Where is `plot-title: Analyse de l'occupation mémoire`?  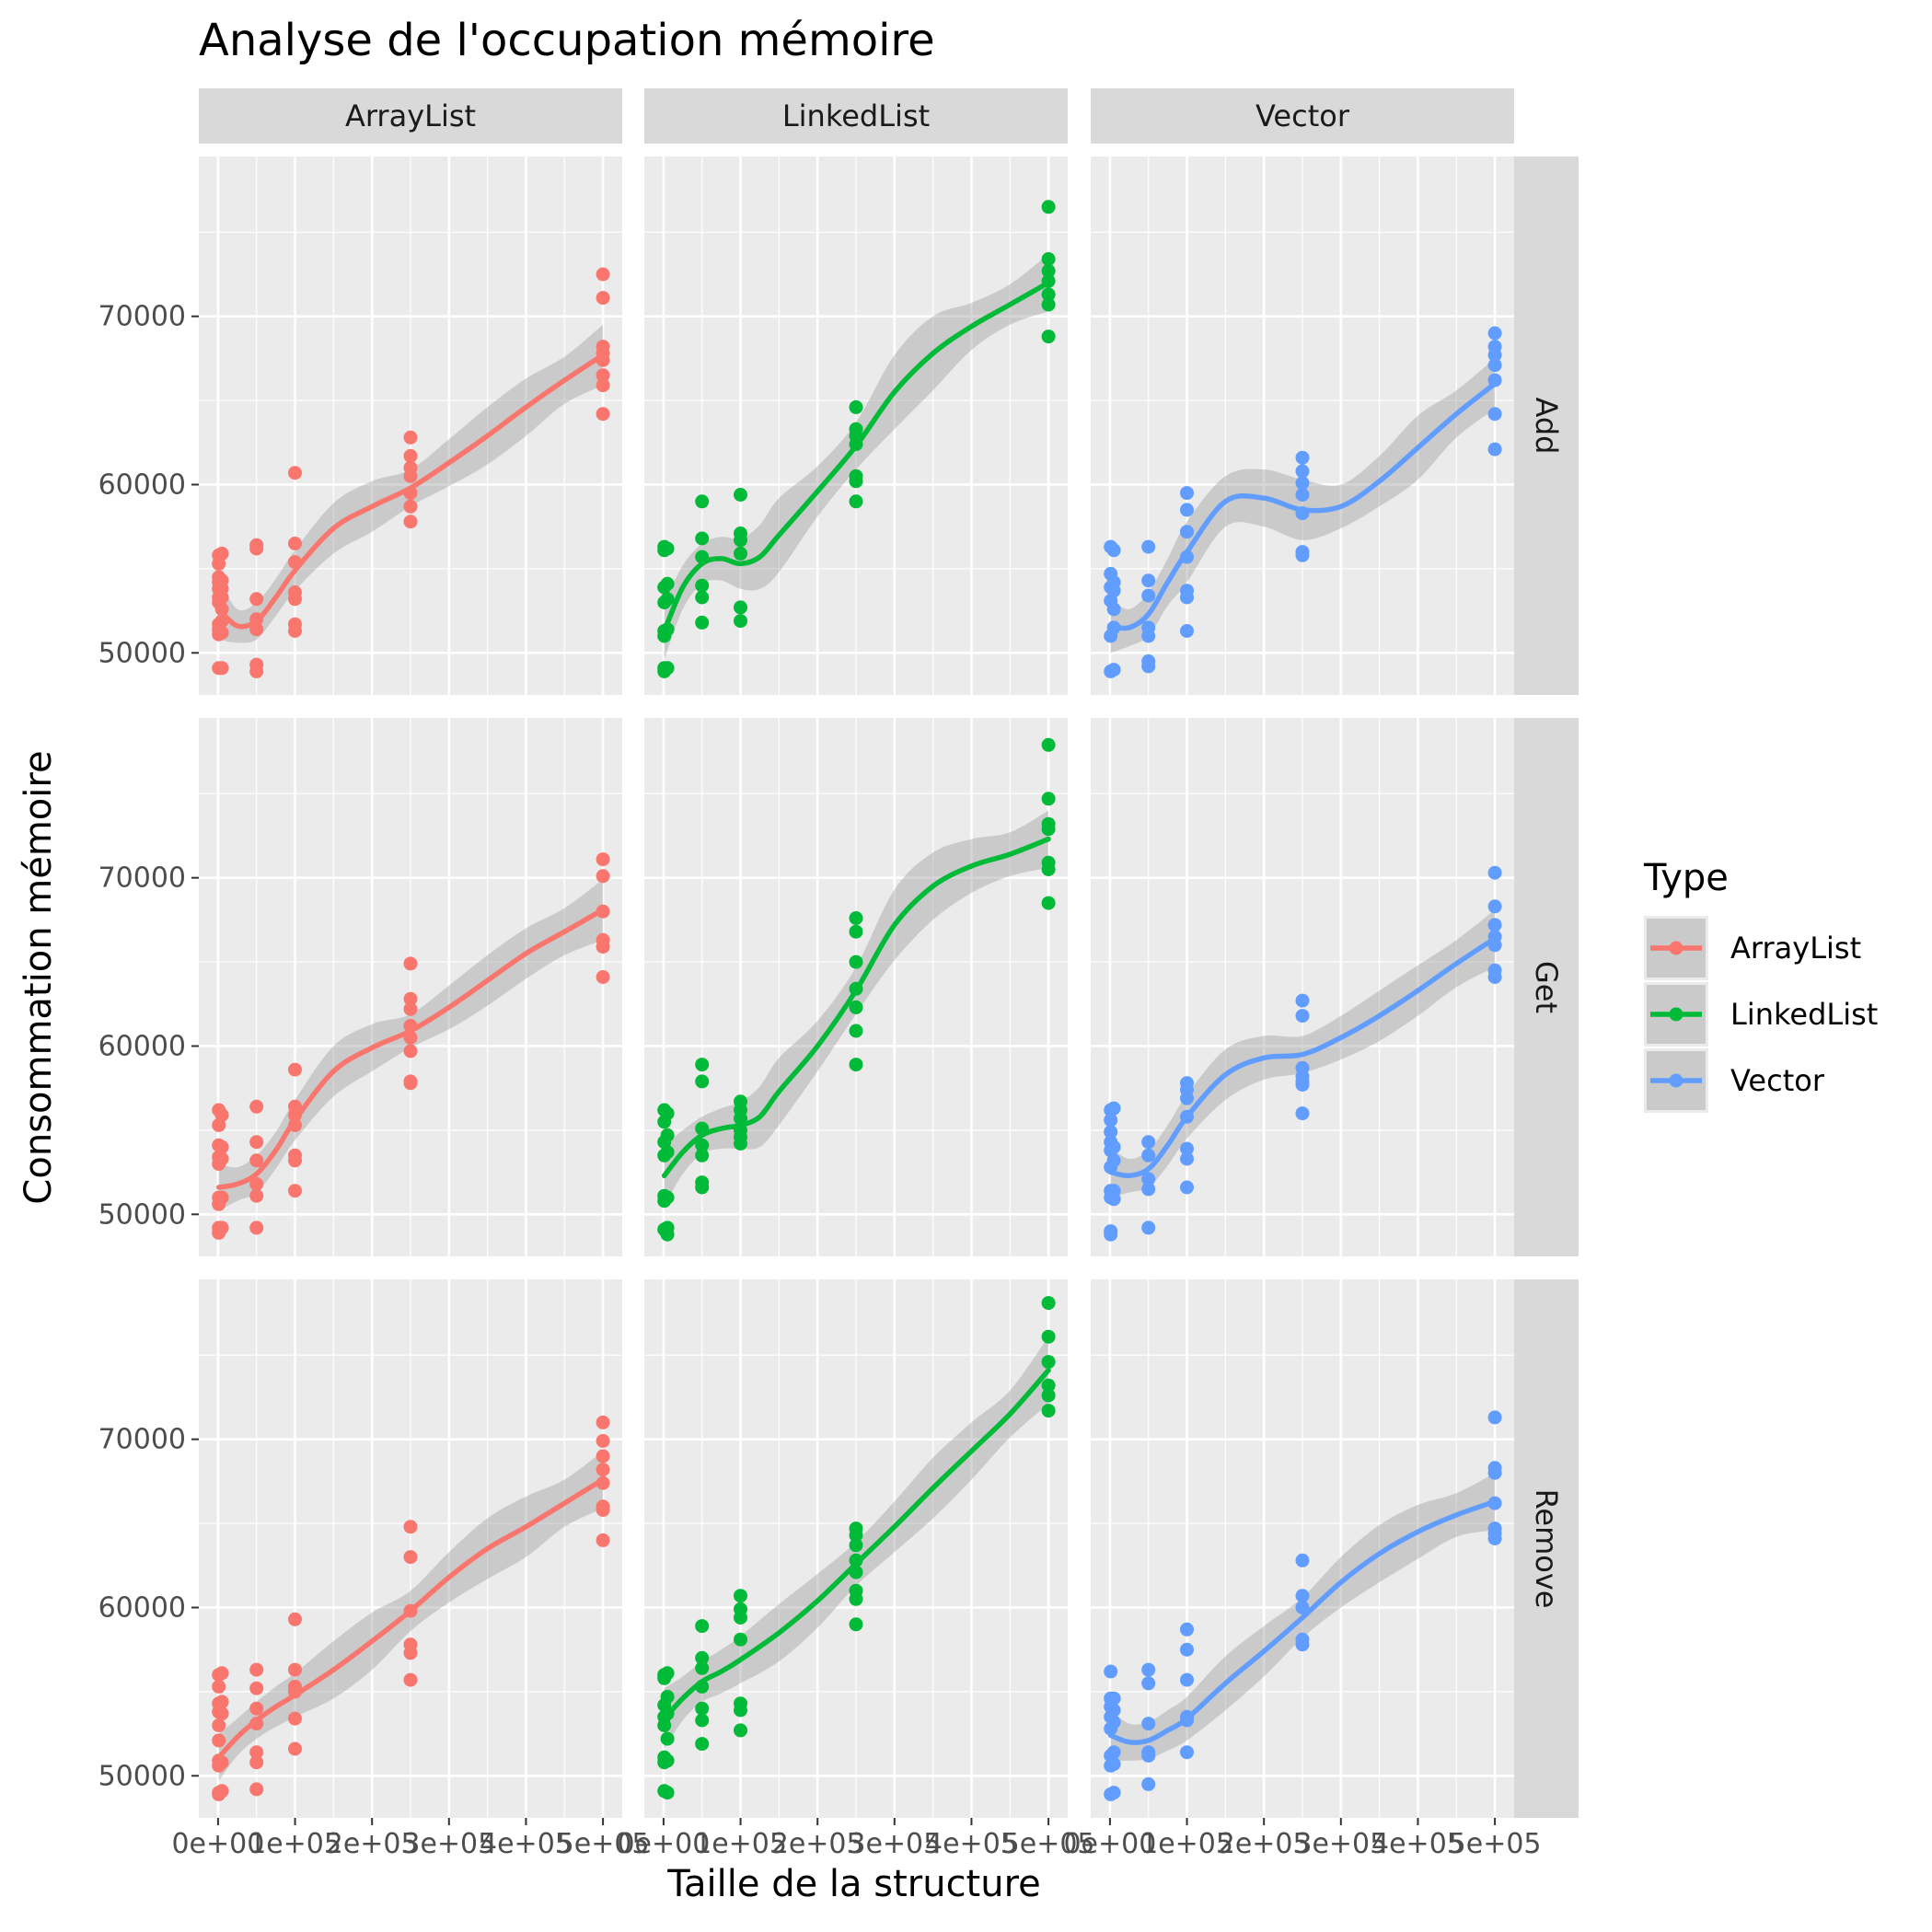
plot-title: Analyse de l'occupation mémoire is located at coordinates (567, 40).